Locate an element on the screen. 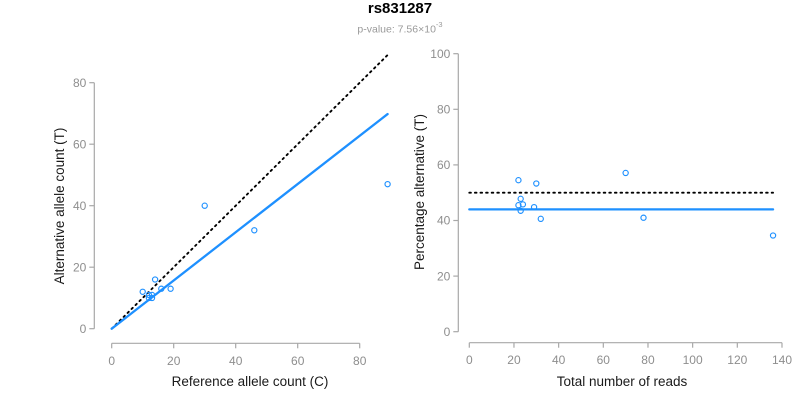 Image resolution: width=800 pixels, height=400 pixels. pvalue-text: p-value: 7.56×10 is located at coordinates (396, 29).